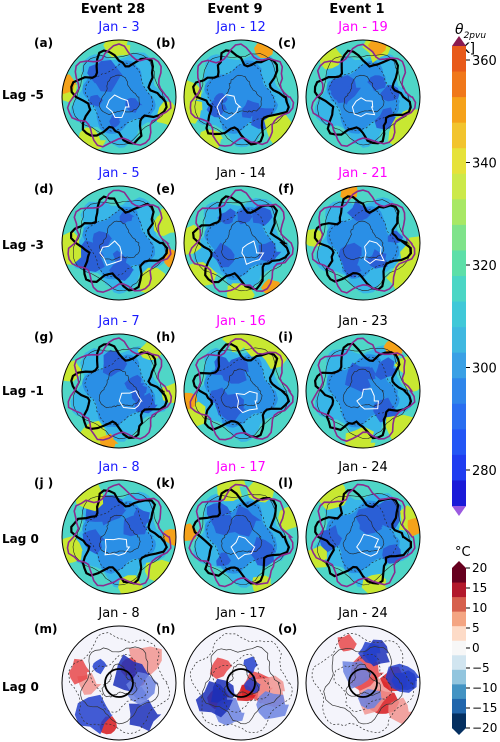 This screenshot has width=500, height=742. Describe the element at coordinates (44, 189) in the screenshot. I see `panel-letter: (d)` at that location.